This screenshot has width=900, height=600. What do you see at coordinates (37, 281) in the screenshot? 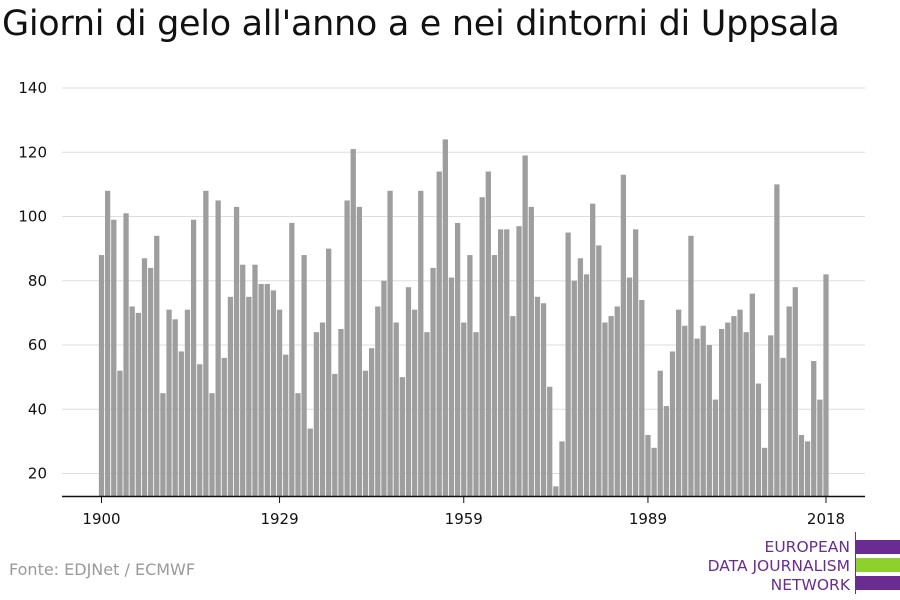
I see `y-tick-label: 80` at bounding box center [37, 281].